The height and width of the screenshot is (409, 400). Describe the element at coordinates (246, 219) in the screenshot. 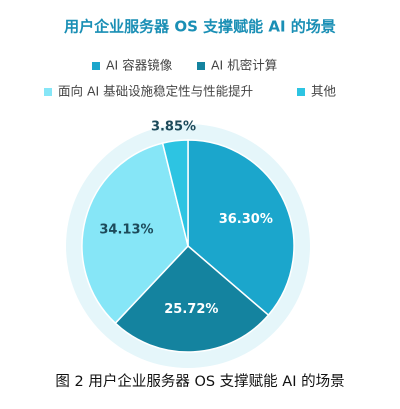

I see `value-label: 36.30%` at that location.